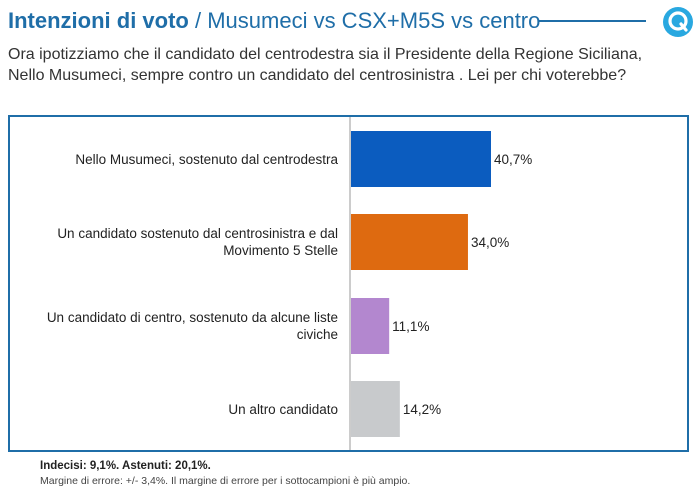 Image resolution: width=700 pixels, height=491 pixels. Describe the element at coordinates (513, 159) in the screenshot. I see `value-label-1: 40,7%` at that location.